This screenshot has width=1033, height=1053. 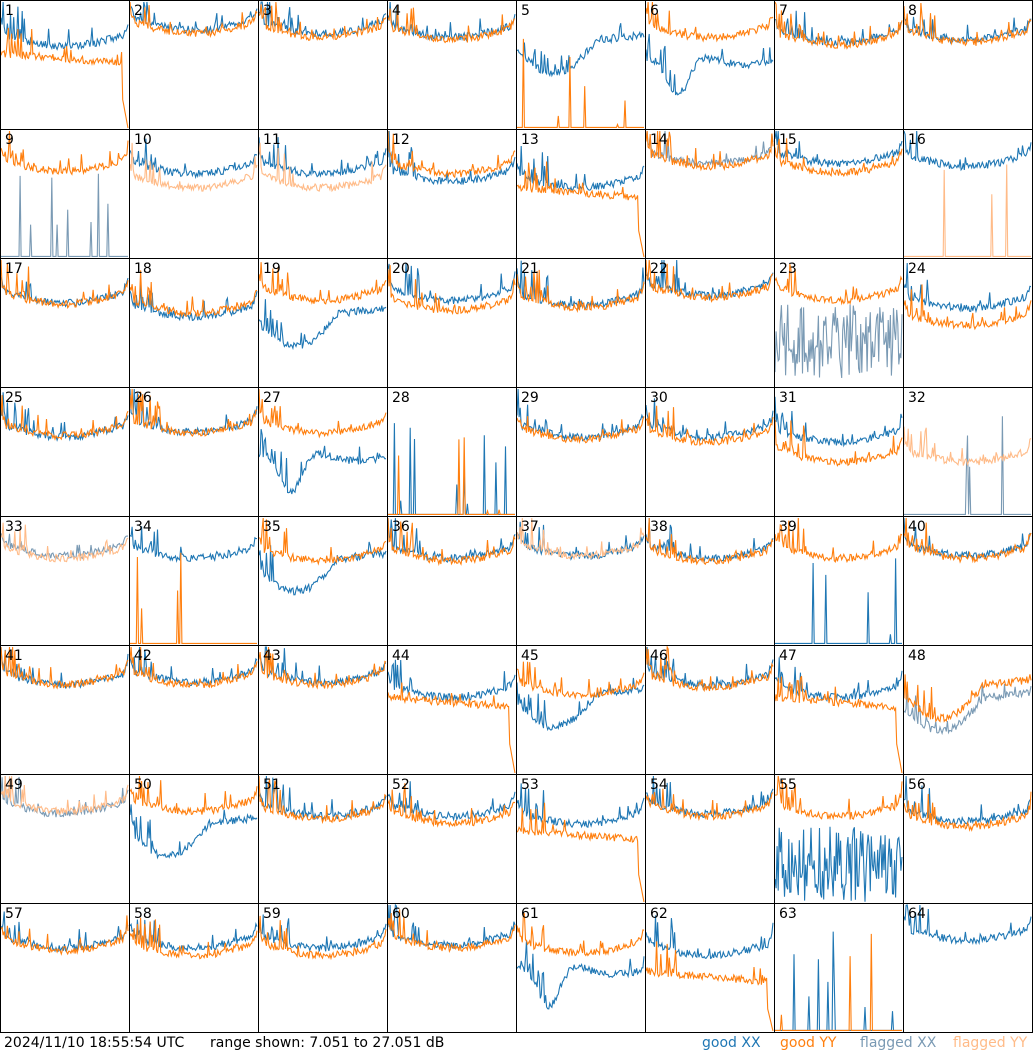 What do you see at coordinates (580, 416) in the screenshot?
I see `panel-29: 29` at bounding box center [580, 416].